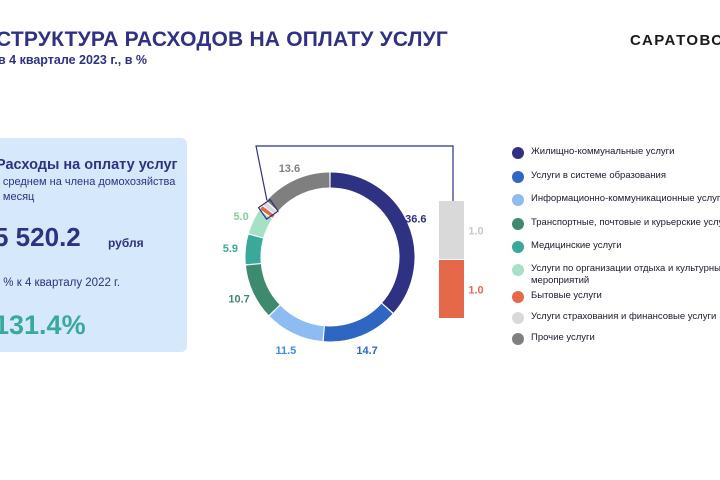 The image size is (720, 480). I want to click on donut-value-label-9: 13.6, so click(289, 169).